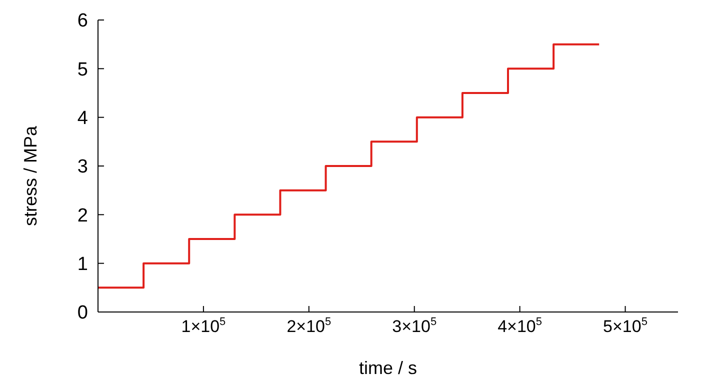  Describe the element at coordinates (309, 326) in the screenshot. I see `x-tick-label: 2×10$^{5}$` at that location.